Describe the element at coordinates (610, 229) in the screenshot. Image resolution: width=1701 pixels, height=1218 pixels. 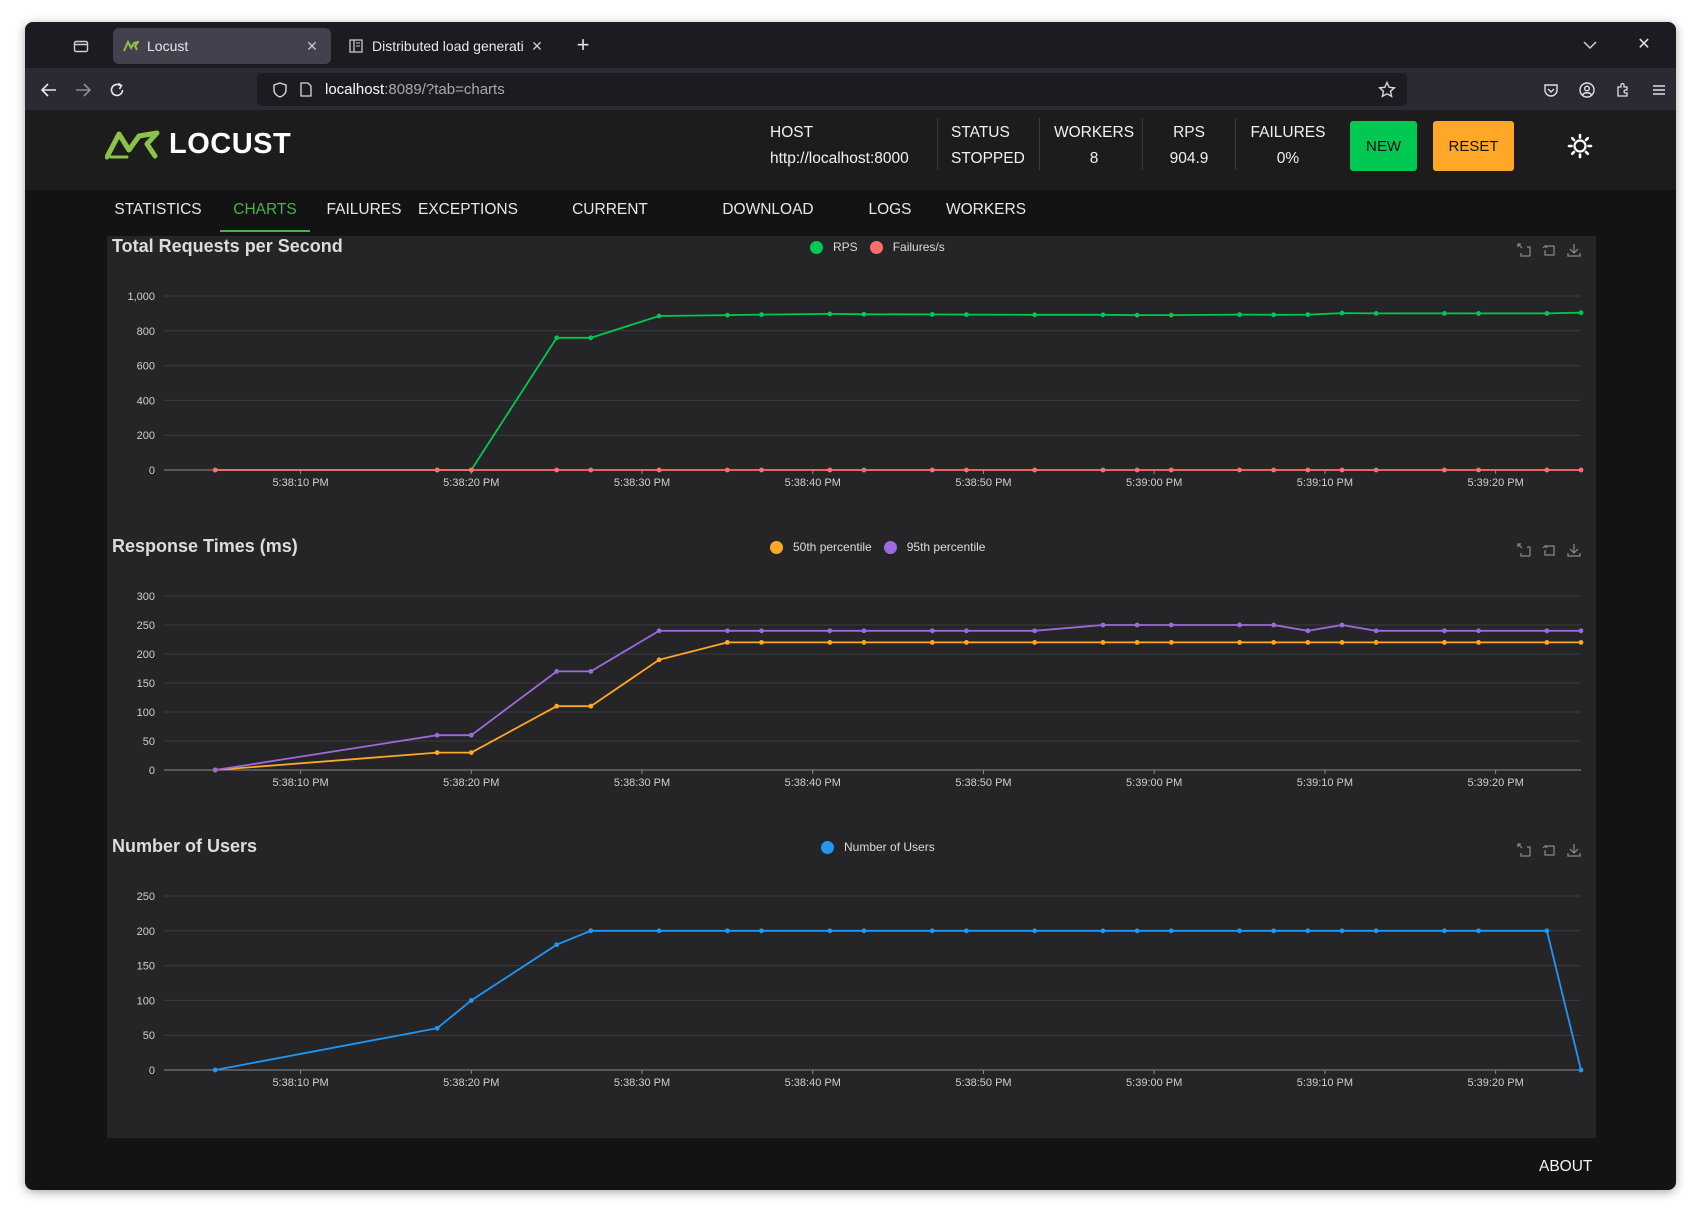
I see `tab-current-ratio: CURRENT RATIO` at that location.